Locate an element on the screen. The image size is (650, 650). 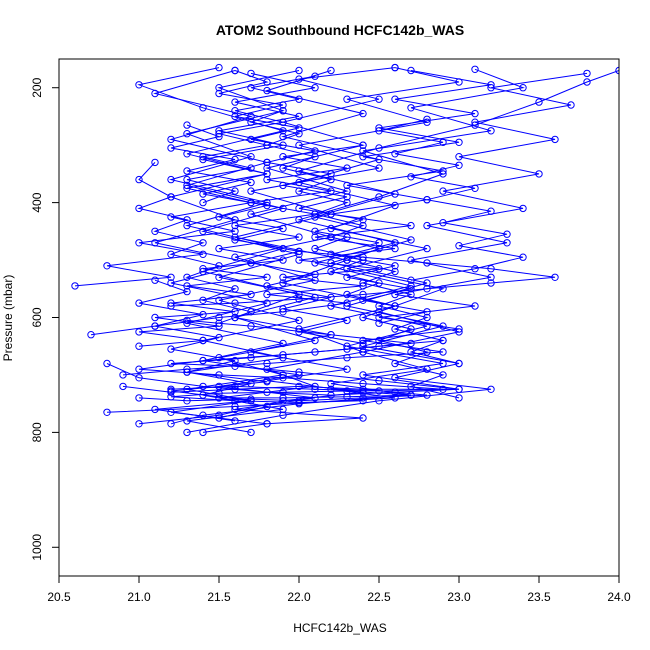
y-axis-label: Pressure (mbar) is located at coordinates (8, 318).